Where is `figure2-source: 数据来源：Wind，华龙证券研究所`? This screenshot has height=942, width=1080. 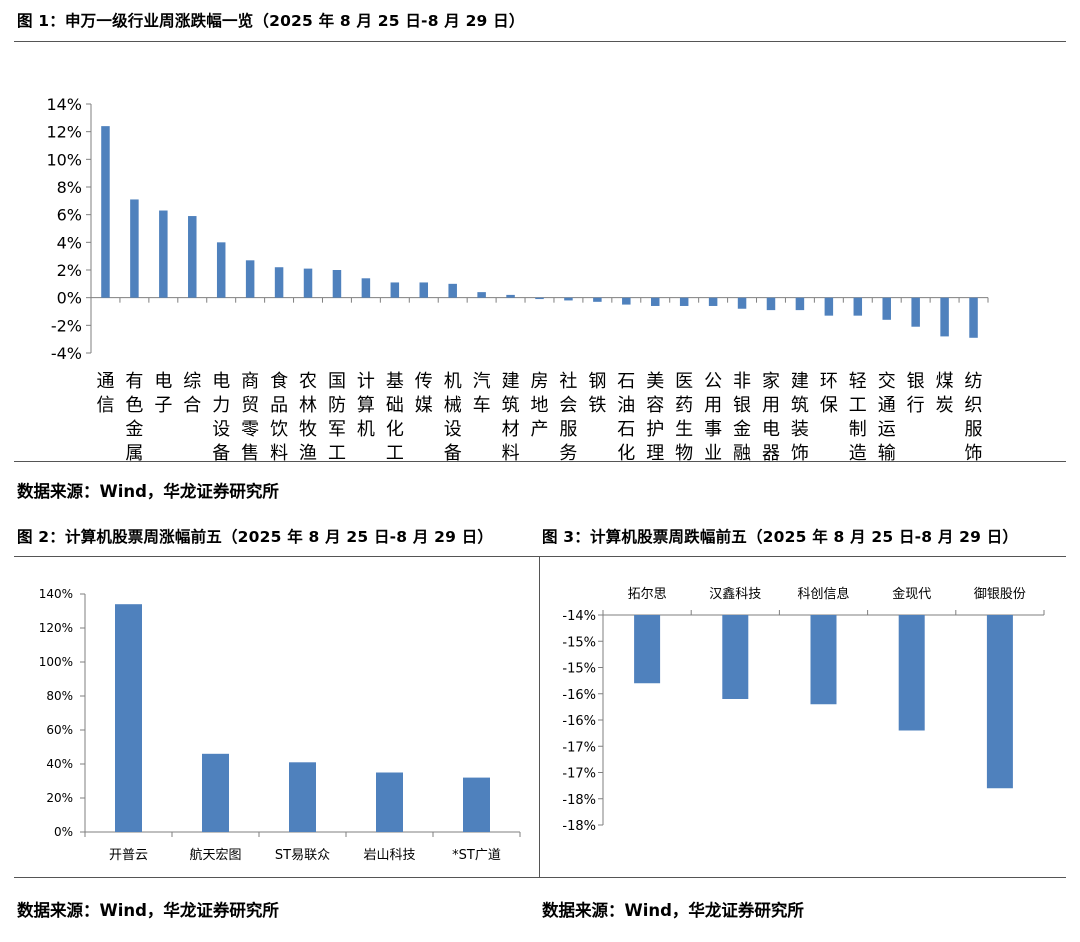 figure2-source: 数据来源：Wind，华龙证券研究所 is located at coordinates (148, 910).